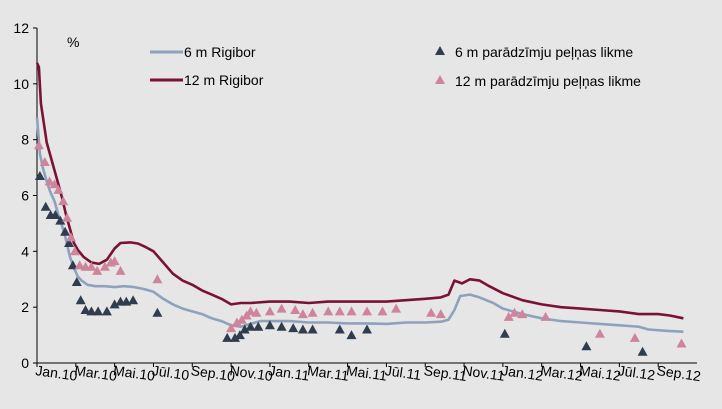 Image resolution: width=722 pixels, height=409 pixels. I want to click on y-tick-label: 4, so click(25, 251).